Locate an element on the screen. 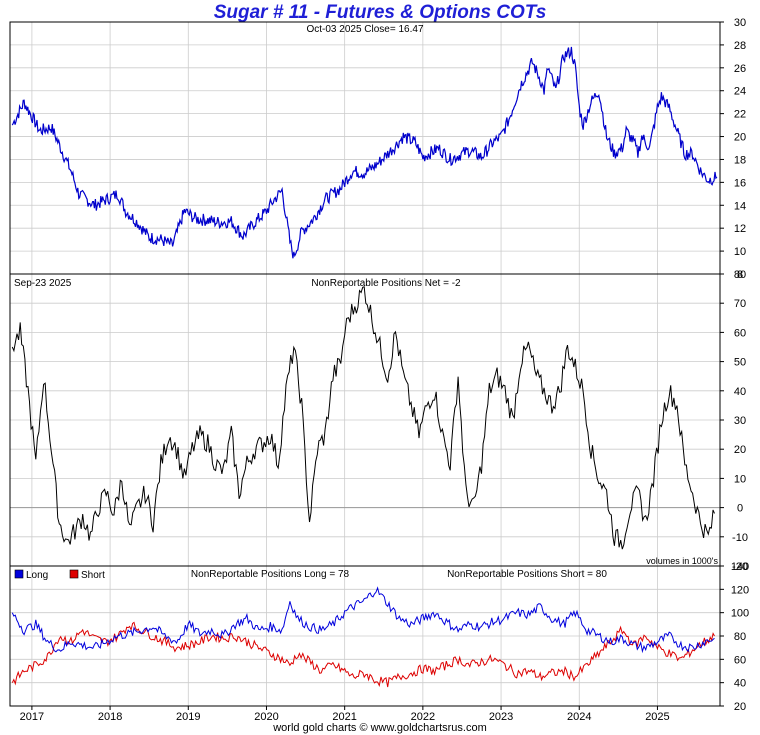 The width and height of the screenshot is (760, 735). price-subtitle: Oct-03 2025 Close= 16.47 is located at coordinates (364, 29).